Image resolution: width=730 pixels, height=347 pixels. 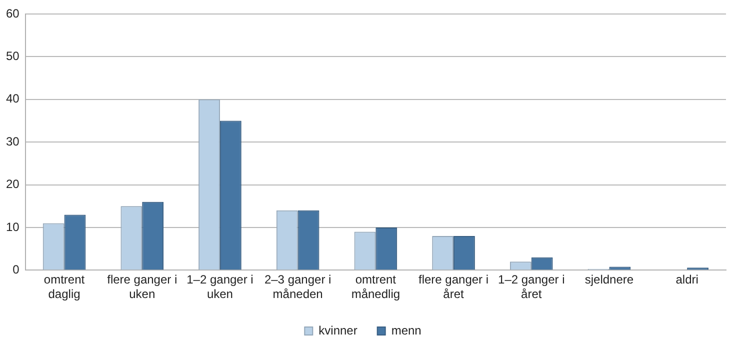 What do you see at coordinates (531, 287) in the screenshot?
I see `x-tick-label: 1–2 ganger i året` at bounding box center [531, 287].